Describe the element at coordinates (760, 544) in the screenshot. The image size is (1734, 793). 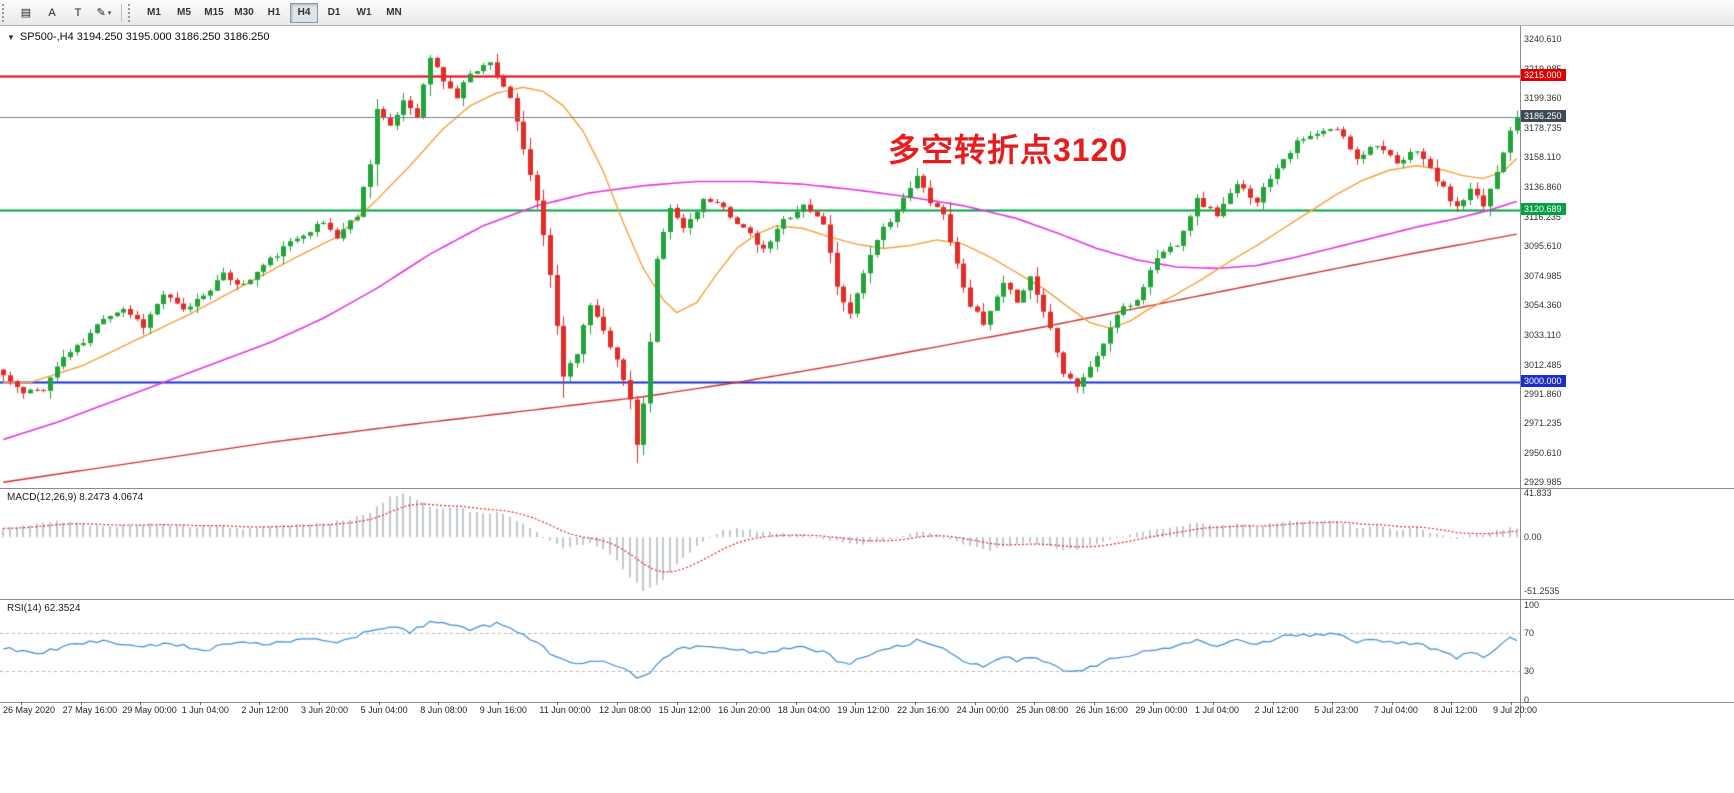
I see `macd-panel-canvas` at that location.